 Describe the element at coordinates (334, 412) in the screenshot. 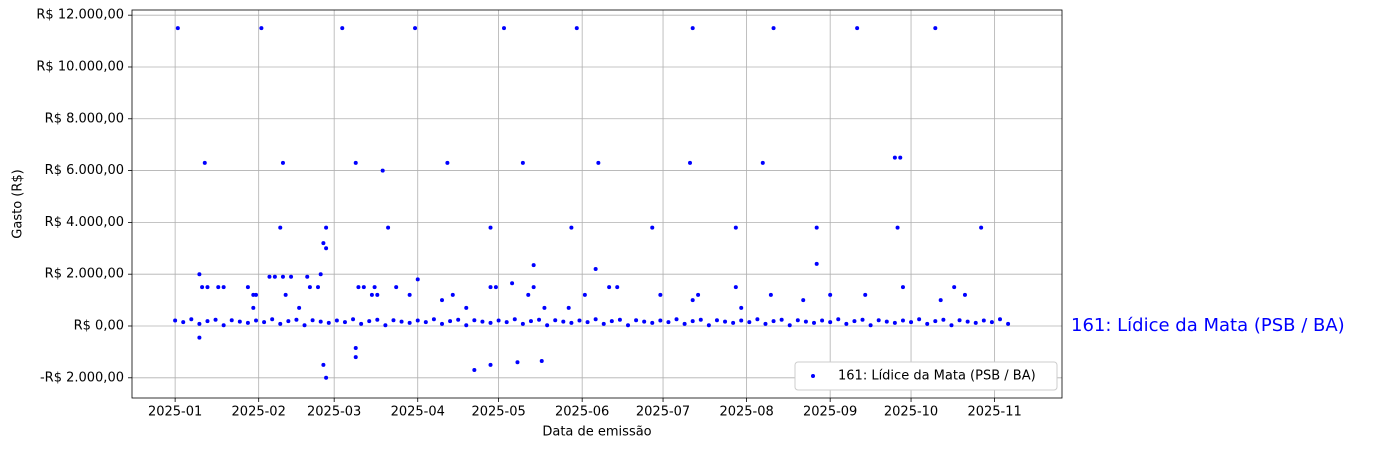

I see `x-tick-label: 2025-03` at that location.